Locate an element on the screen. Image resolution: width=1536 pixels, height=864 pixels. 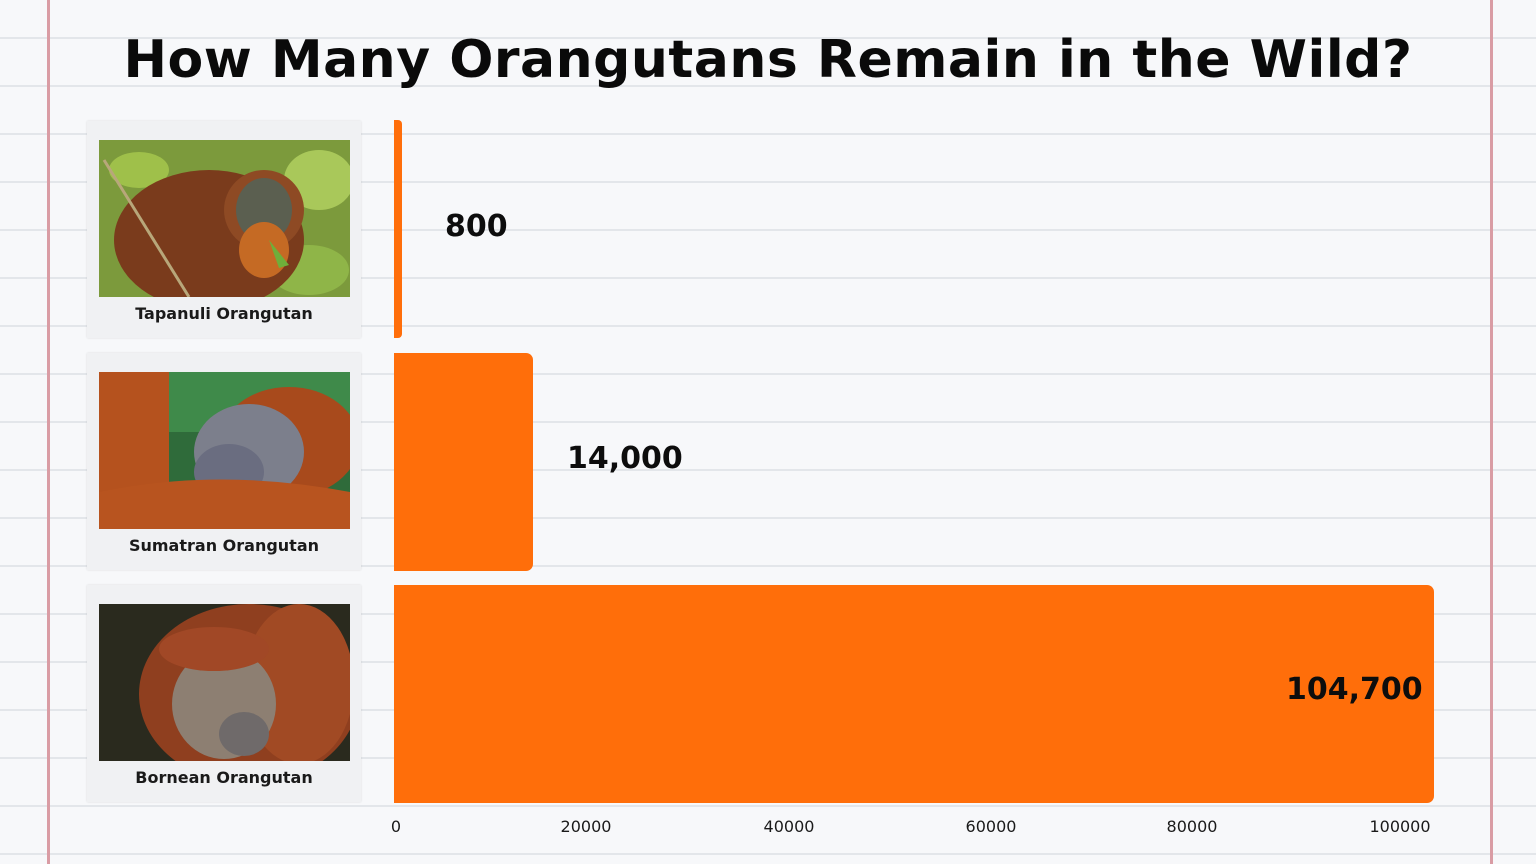
left-margin-line is located at coordinates (48, 432).